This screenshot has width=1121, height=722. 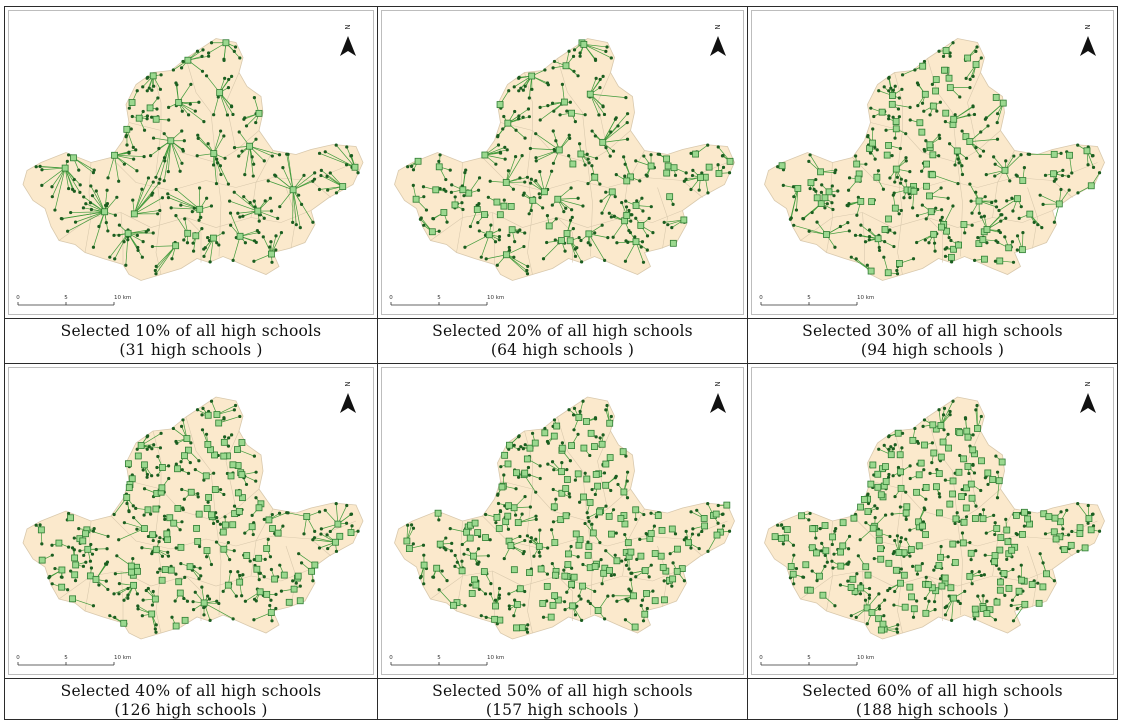 I want to click on map-panel-30pct: N 0 5 10 km, so click(x=932, y=162).